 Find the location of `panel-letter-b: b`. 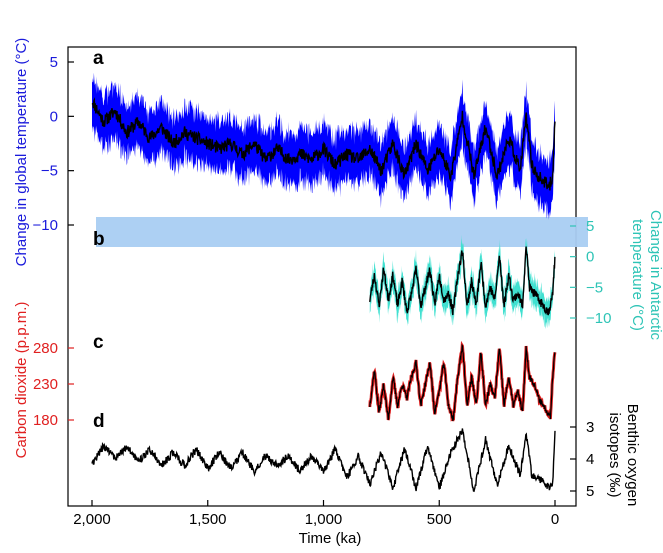

panel-letter-b: b is located at coordinates (99, 239).